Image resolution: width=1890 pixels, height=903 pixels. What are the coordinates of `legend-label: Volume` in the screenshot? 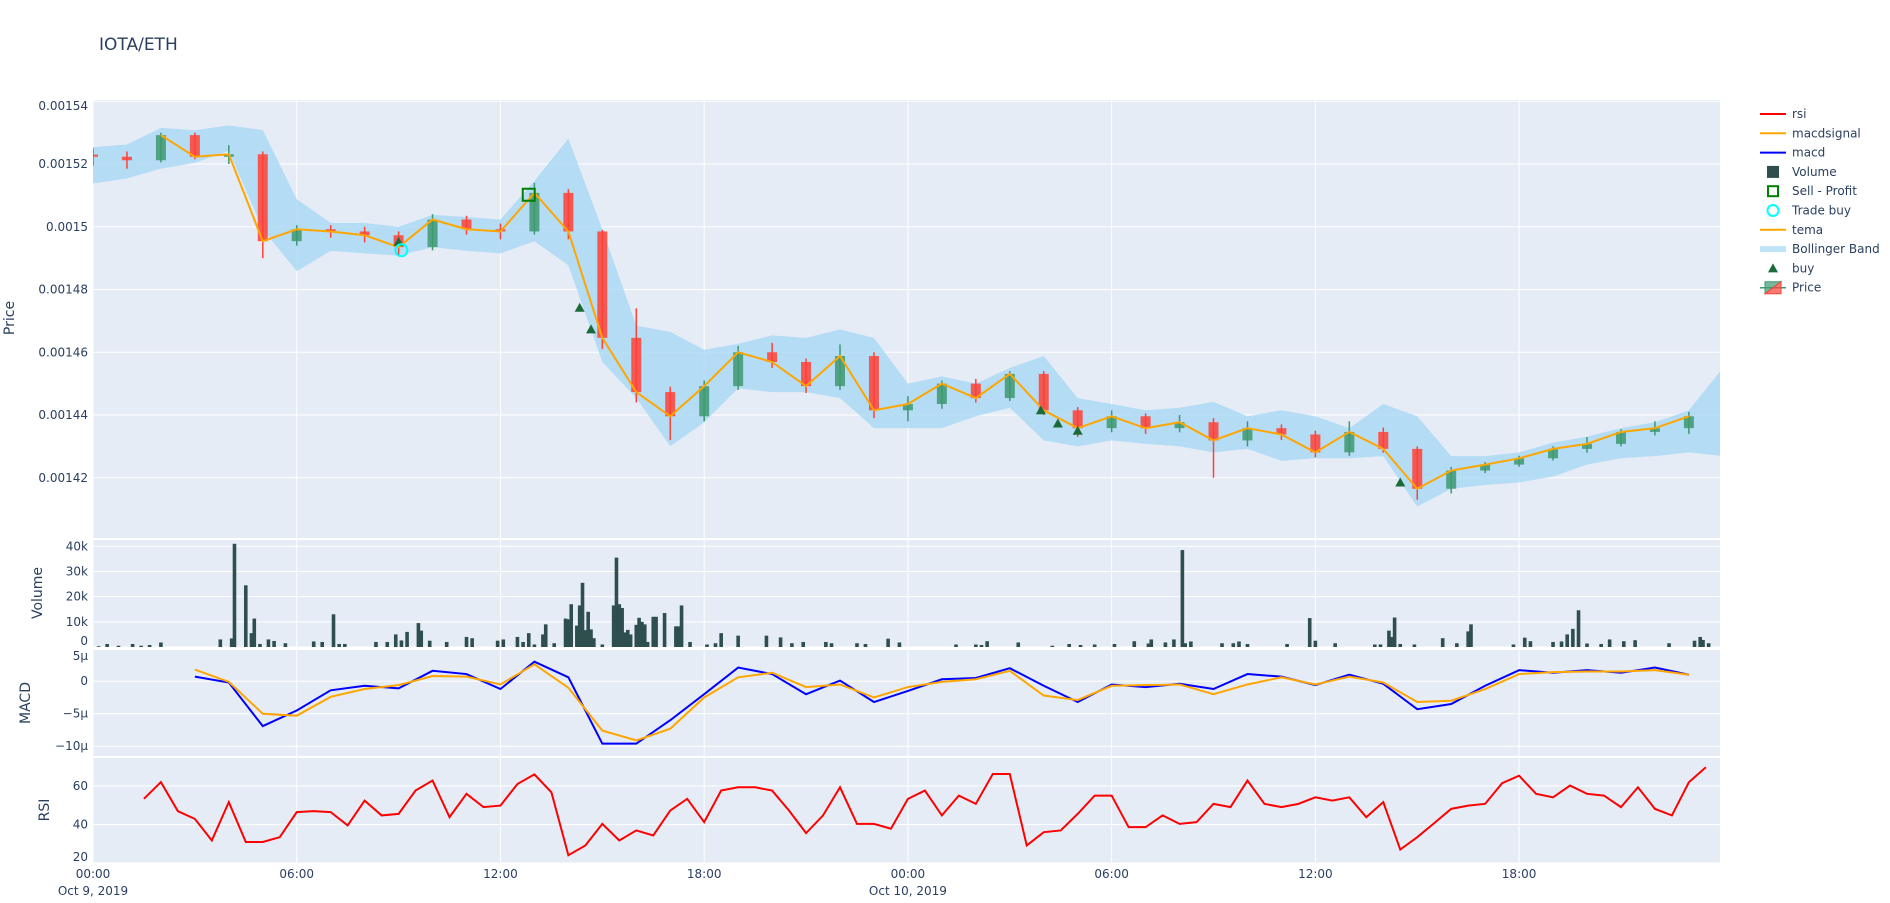 It's located at (1814, 172).